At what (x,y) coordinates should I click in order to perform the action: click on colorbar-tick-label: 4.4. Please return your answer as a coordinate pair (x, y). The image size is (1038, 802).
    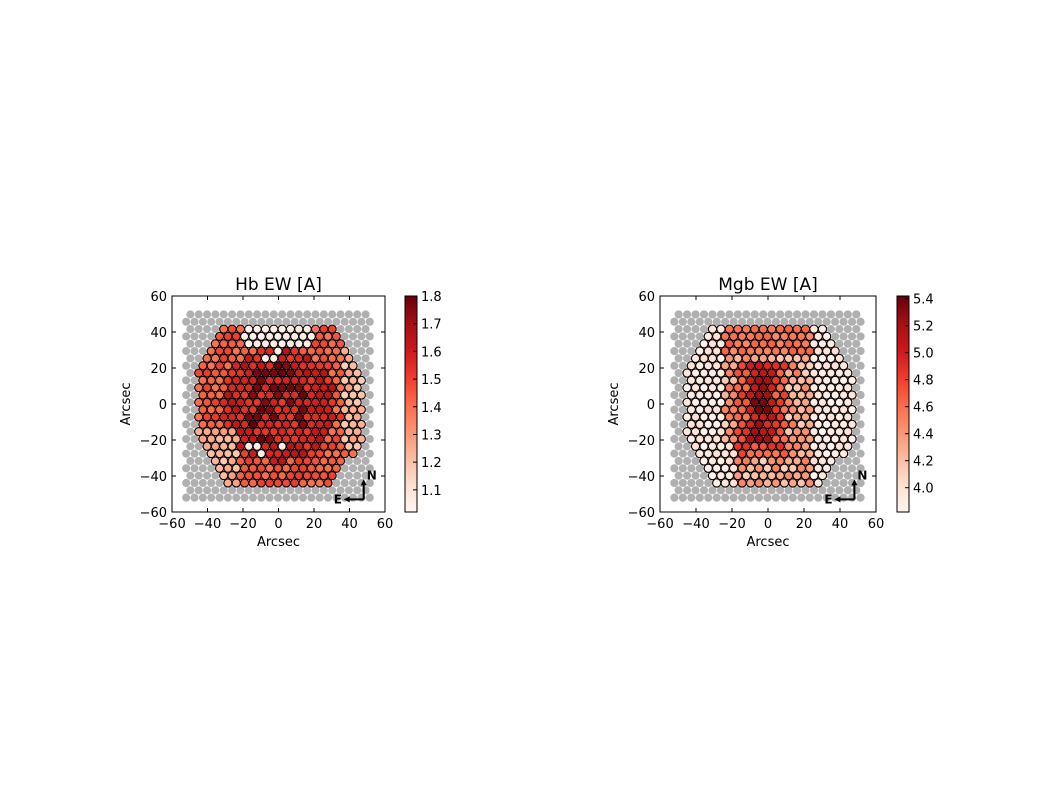
    Looking at the image, I should click on (923, 435).